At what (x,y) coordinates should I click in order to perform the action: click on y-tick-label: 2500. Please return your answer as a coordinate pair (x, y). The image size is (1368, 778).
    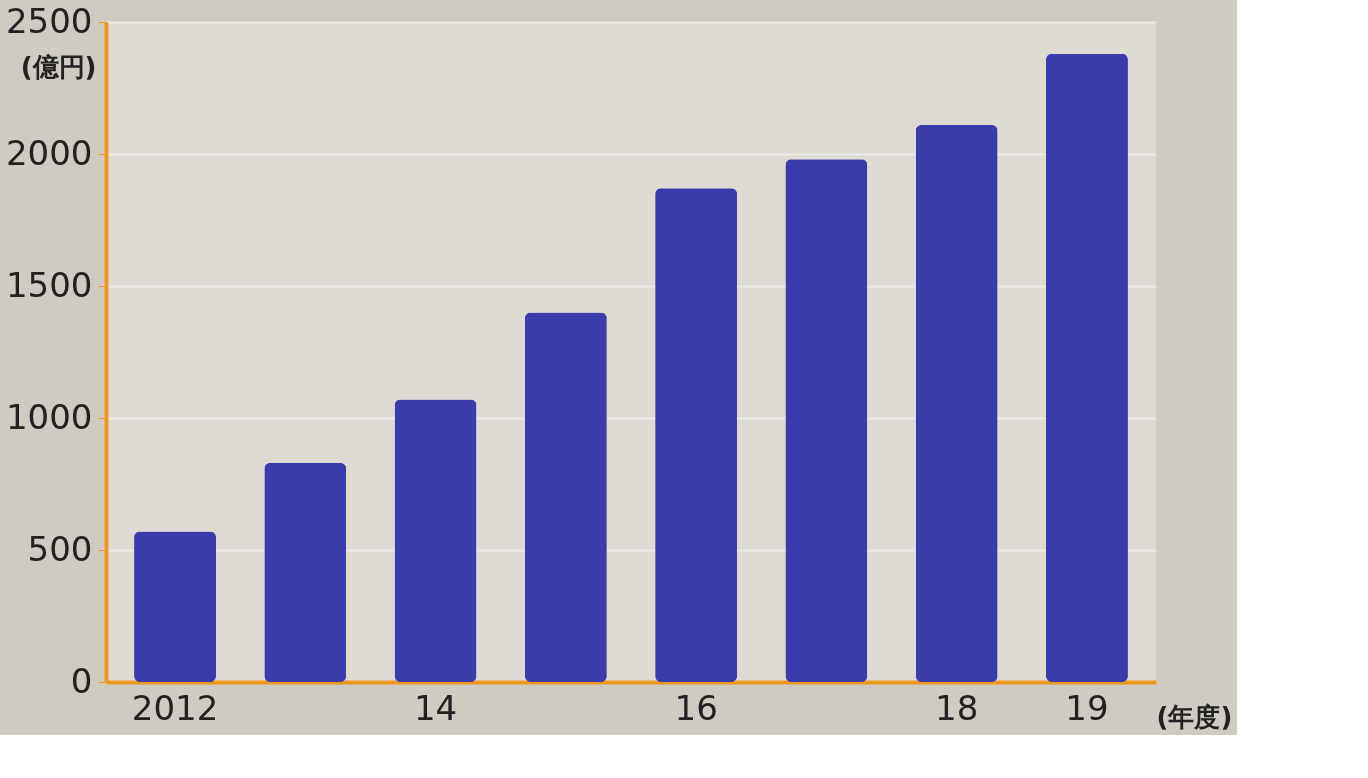
    Looking at the image, I should click on (49, 20).